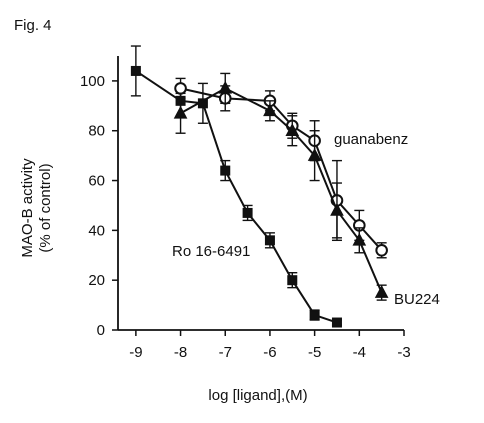 This screenshot has width=484, height=423. I want to click on y-tick-label: 20, so click(96, 280).